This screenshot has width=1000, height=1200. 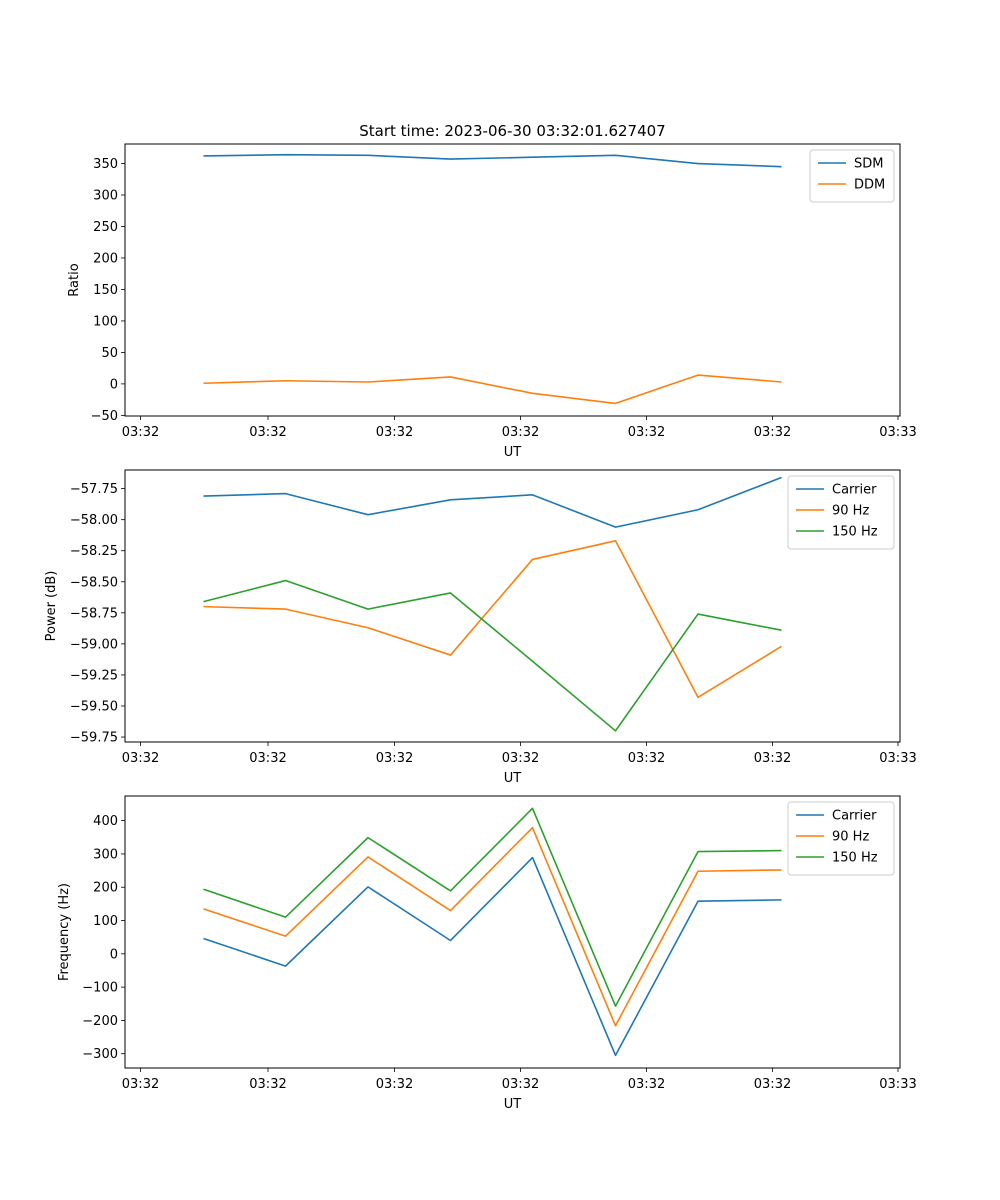 I want to click on figure-title: Start time: 2023-06-30 03:32:01.627407, so click(x=512, y=131).